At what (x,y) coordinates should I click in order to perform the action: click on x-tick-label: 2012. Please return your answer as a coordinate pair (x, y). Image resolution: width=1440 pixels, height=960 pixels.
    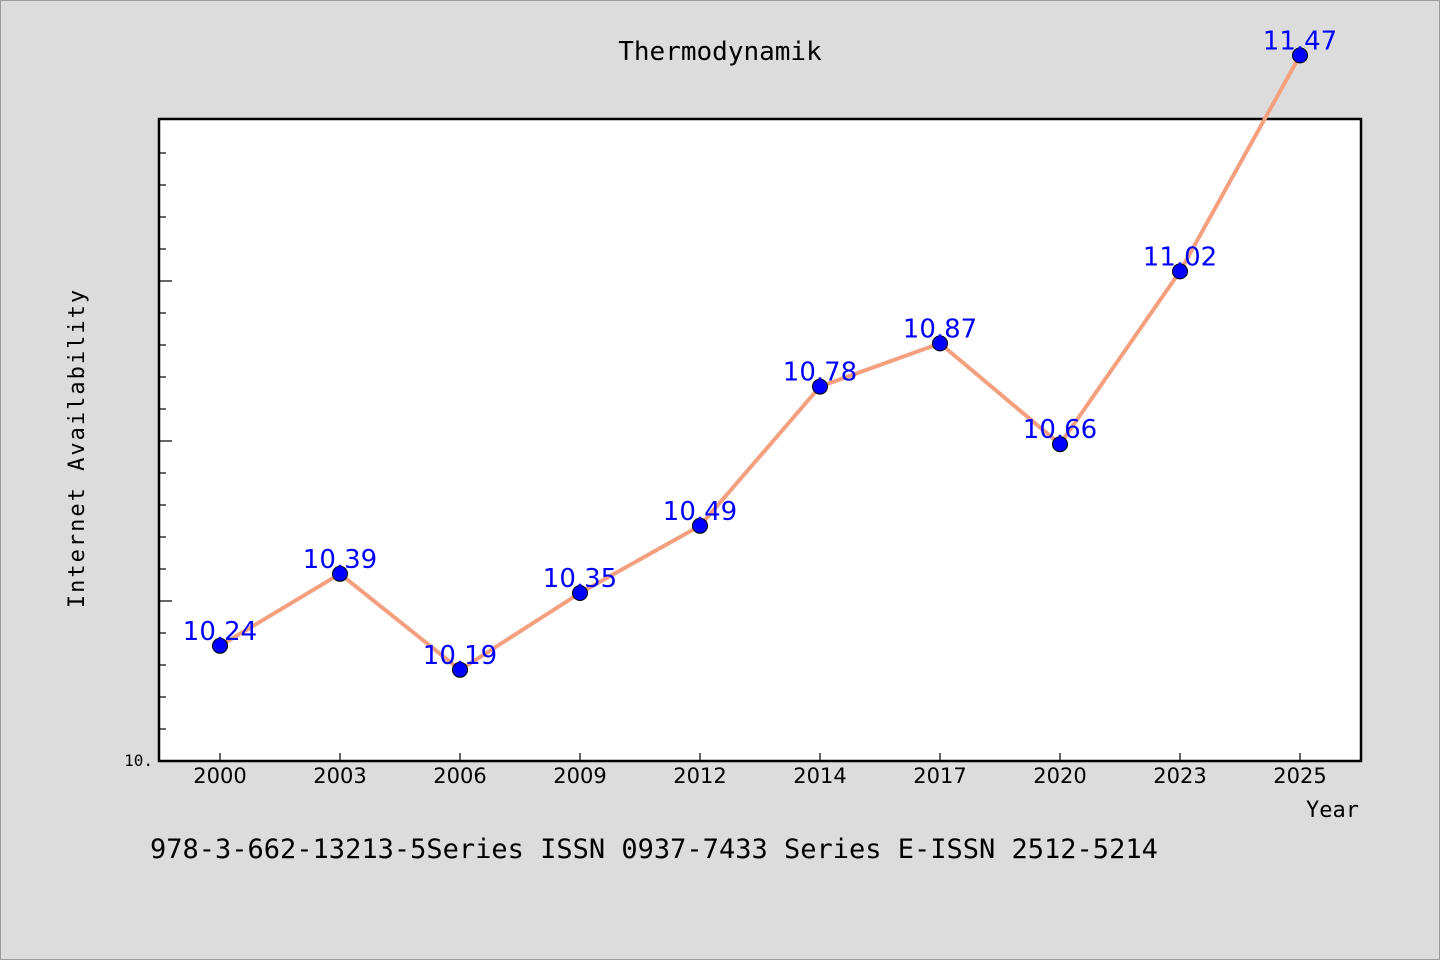
    Looking at the image, I should click on (699, 776).